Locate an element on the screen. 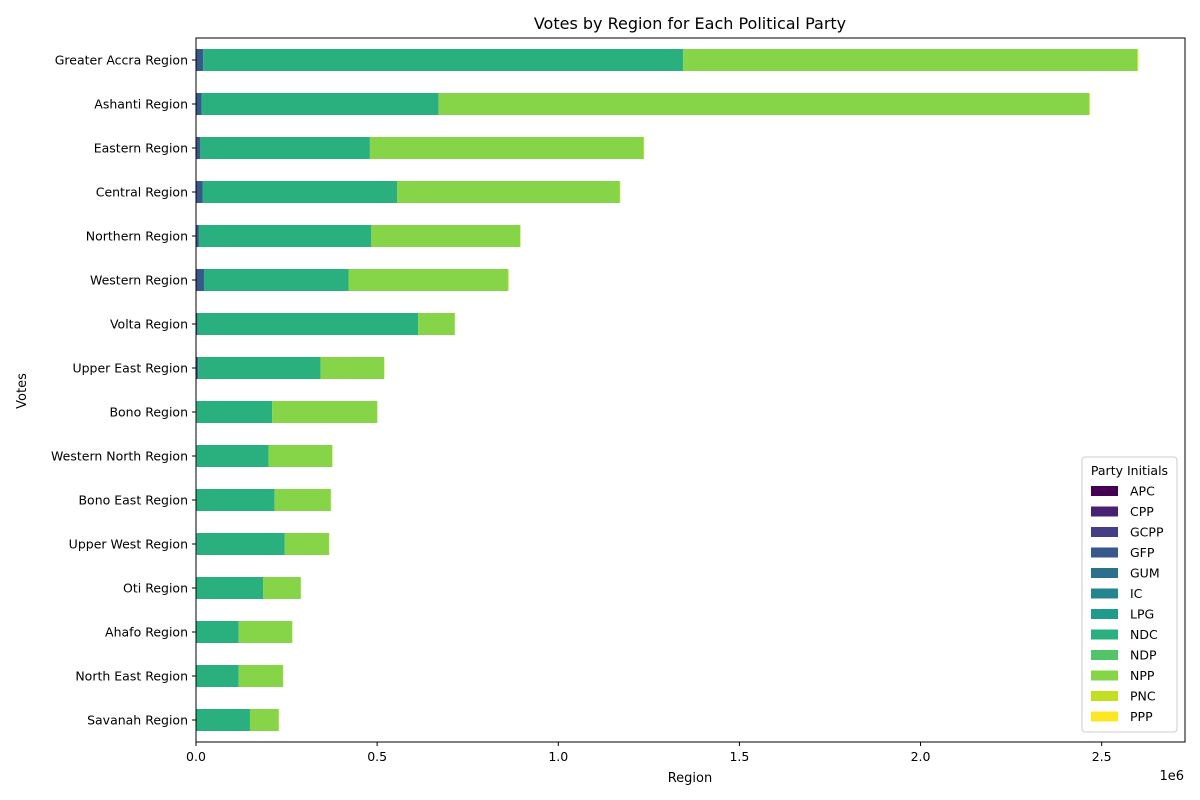 The height and width of the screenshot is (800, 1200). legend-swatch-cpp is located at coordinates (1104, 511).